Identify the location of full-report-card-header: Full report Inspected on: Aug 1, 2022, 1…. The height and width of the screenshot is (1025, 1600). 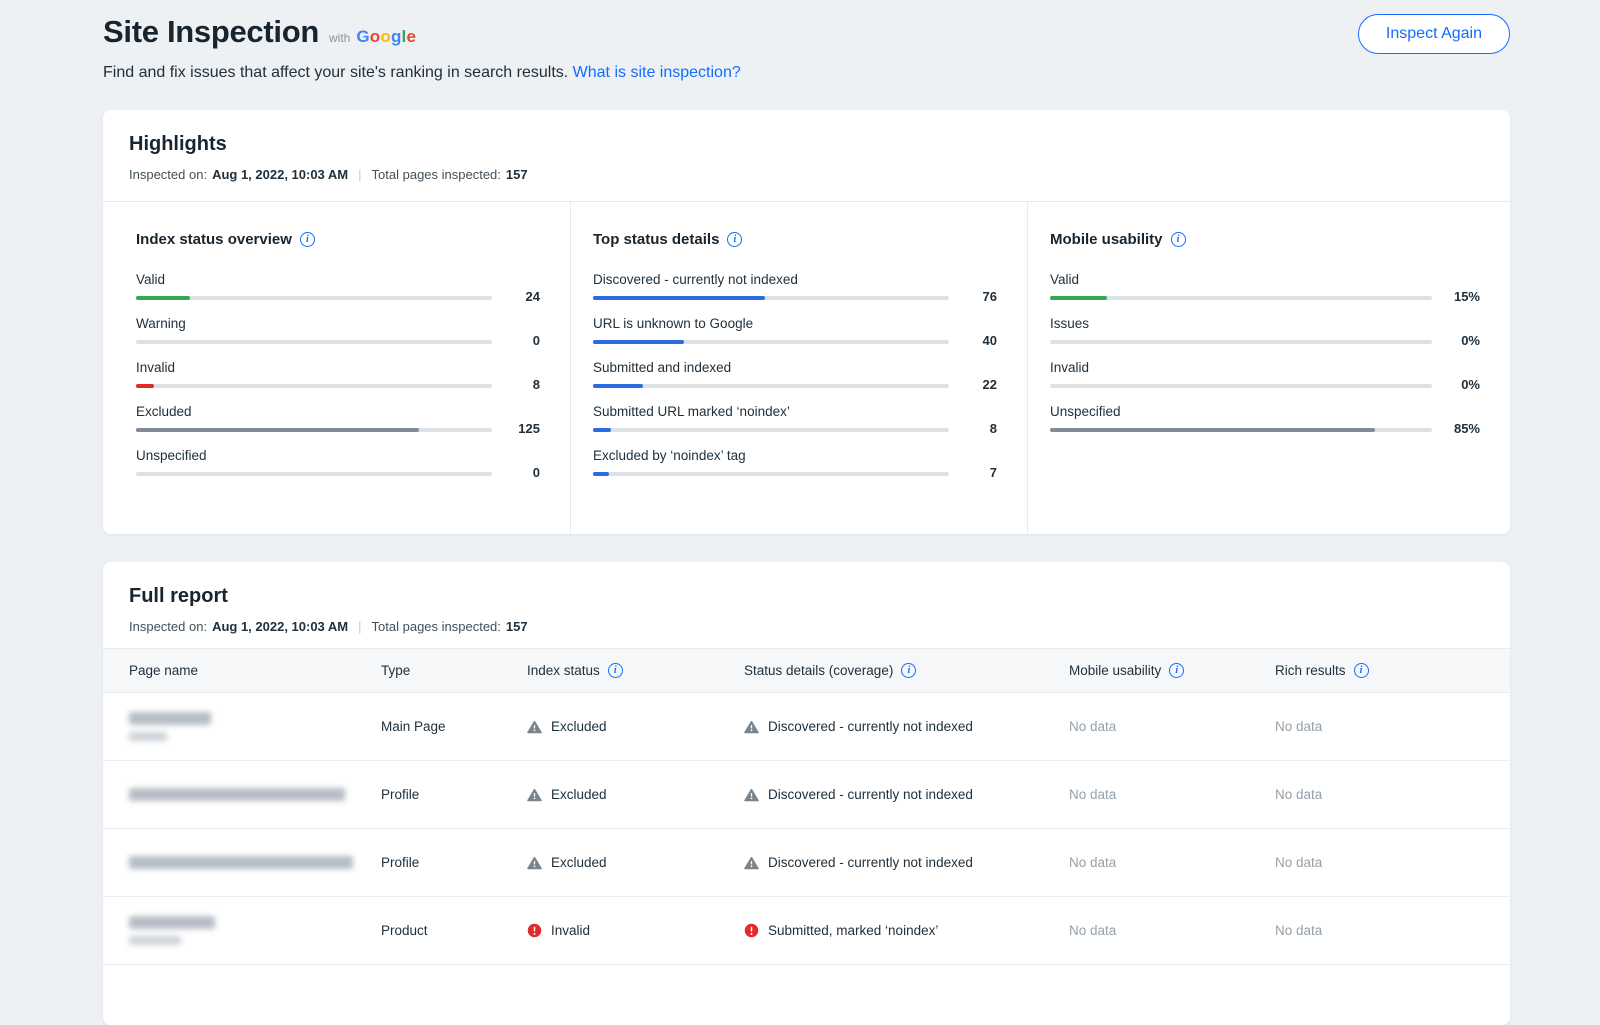
(806, 605).